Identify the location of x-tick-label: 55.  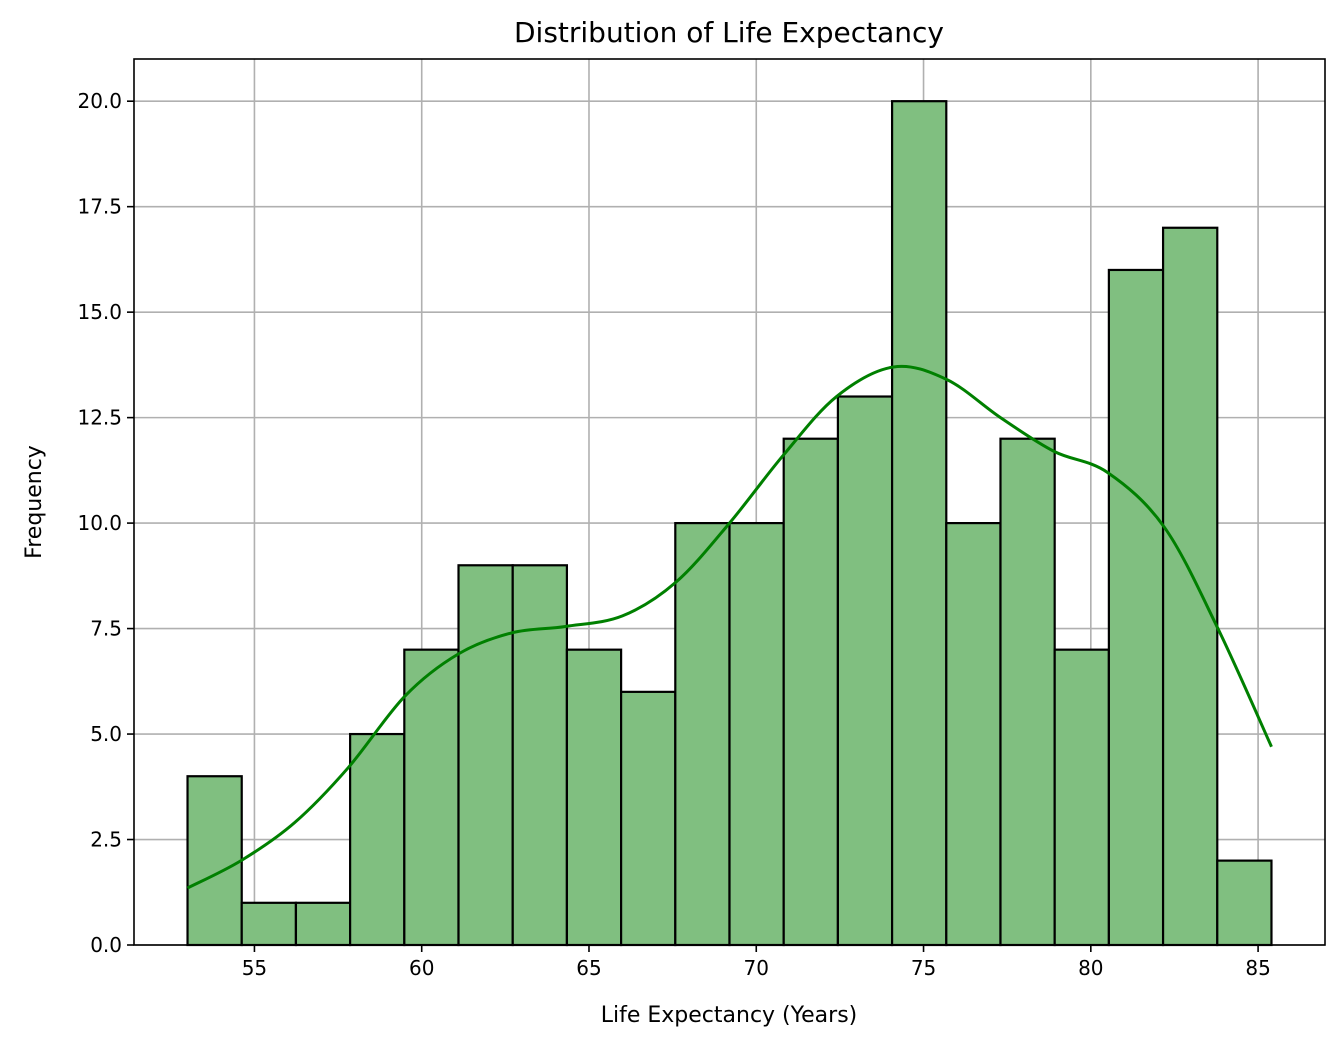
(254, 968).